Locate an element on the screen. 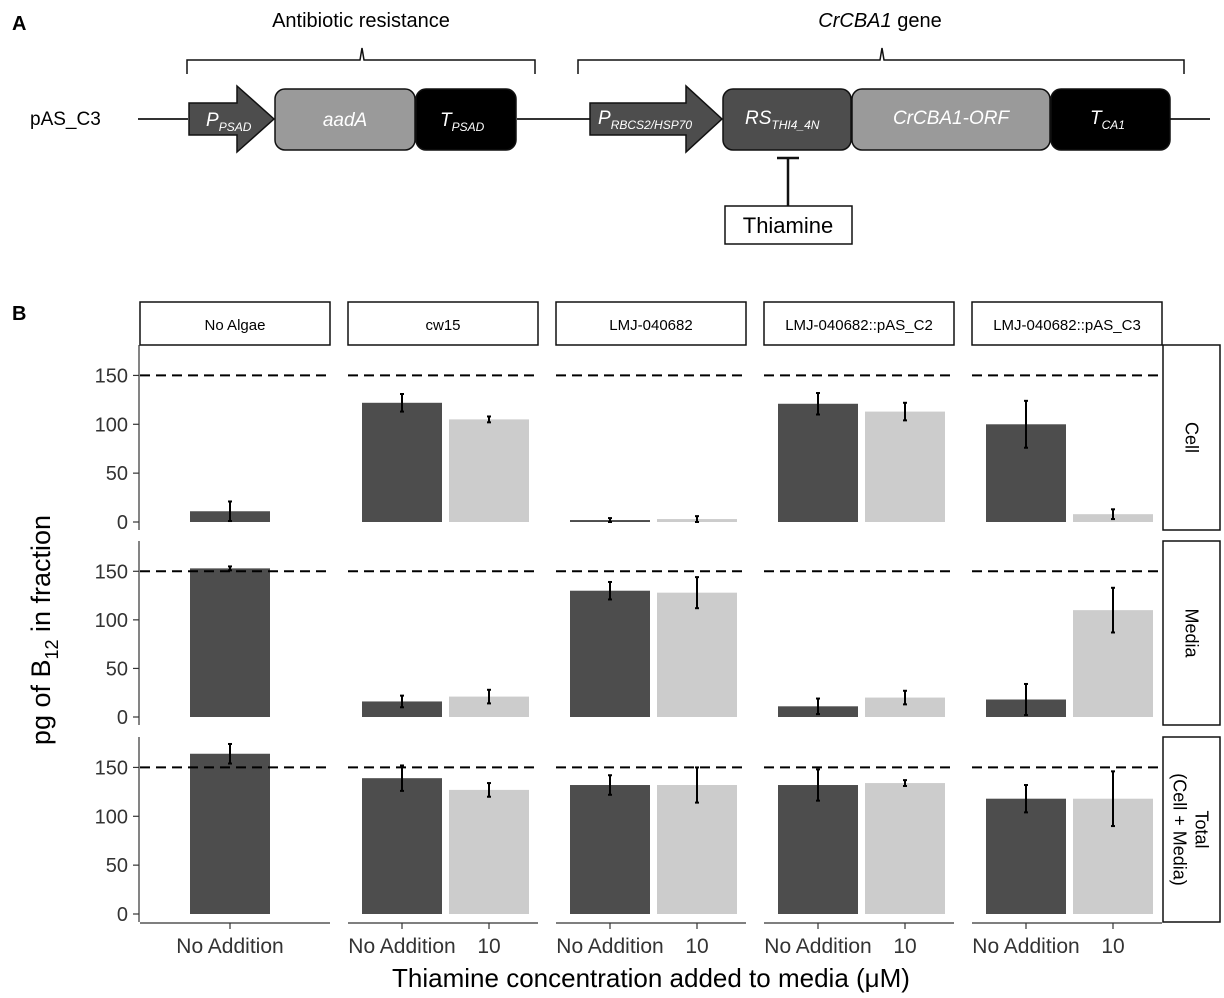  thiamine-label: Thiamine is located at coordinates (788, 225).